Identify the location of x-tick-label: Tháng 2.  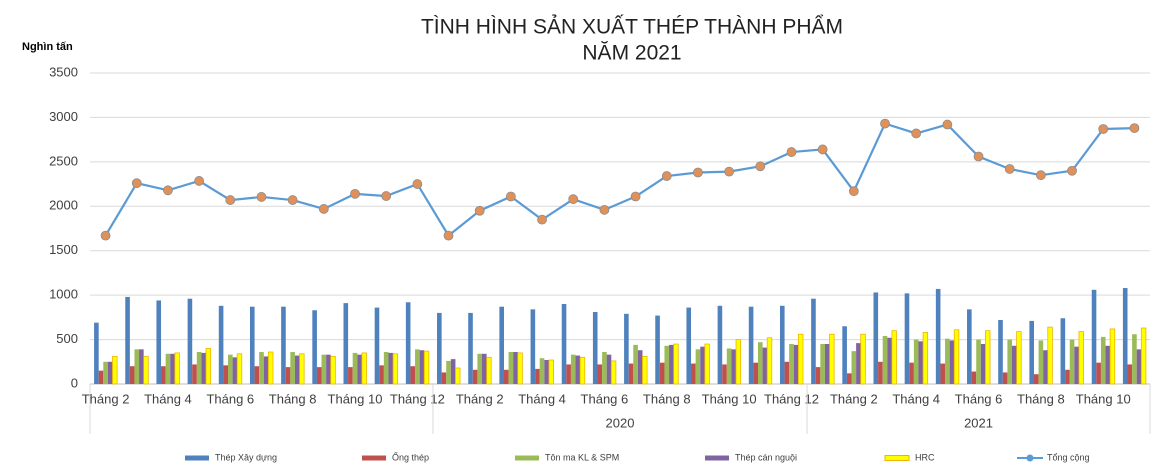
(480, 398).